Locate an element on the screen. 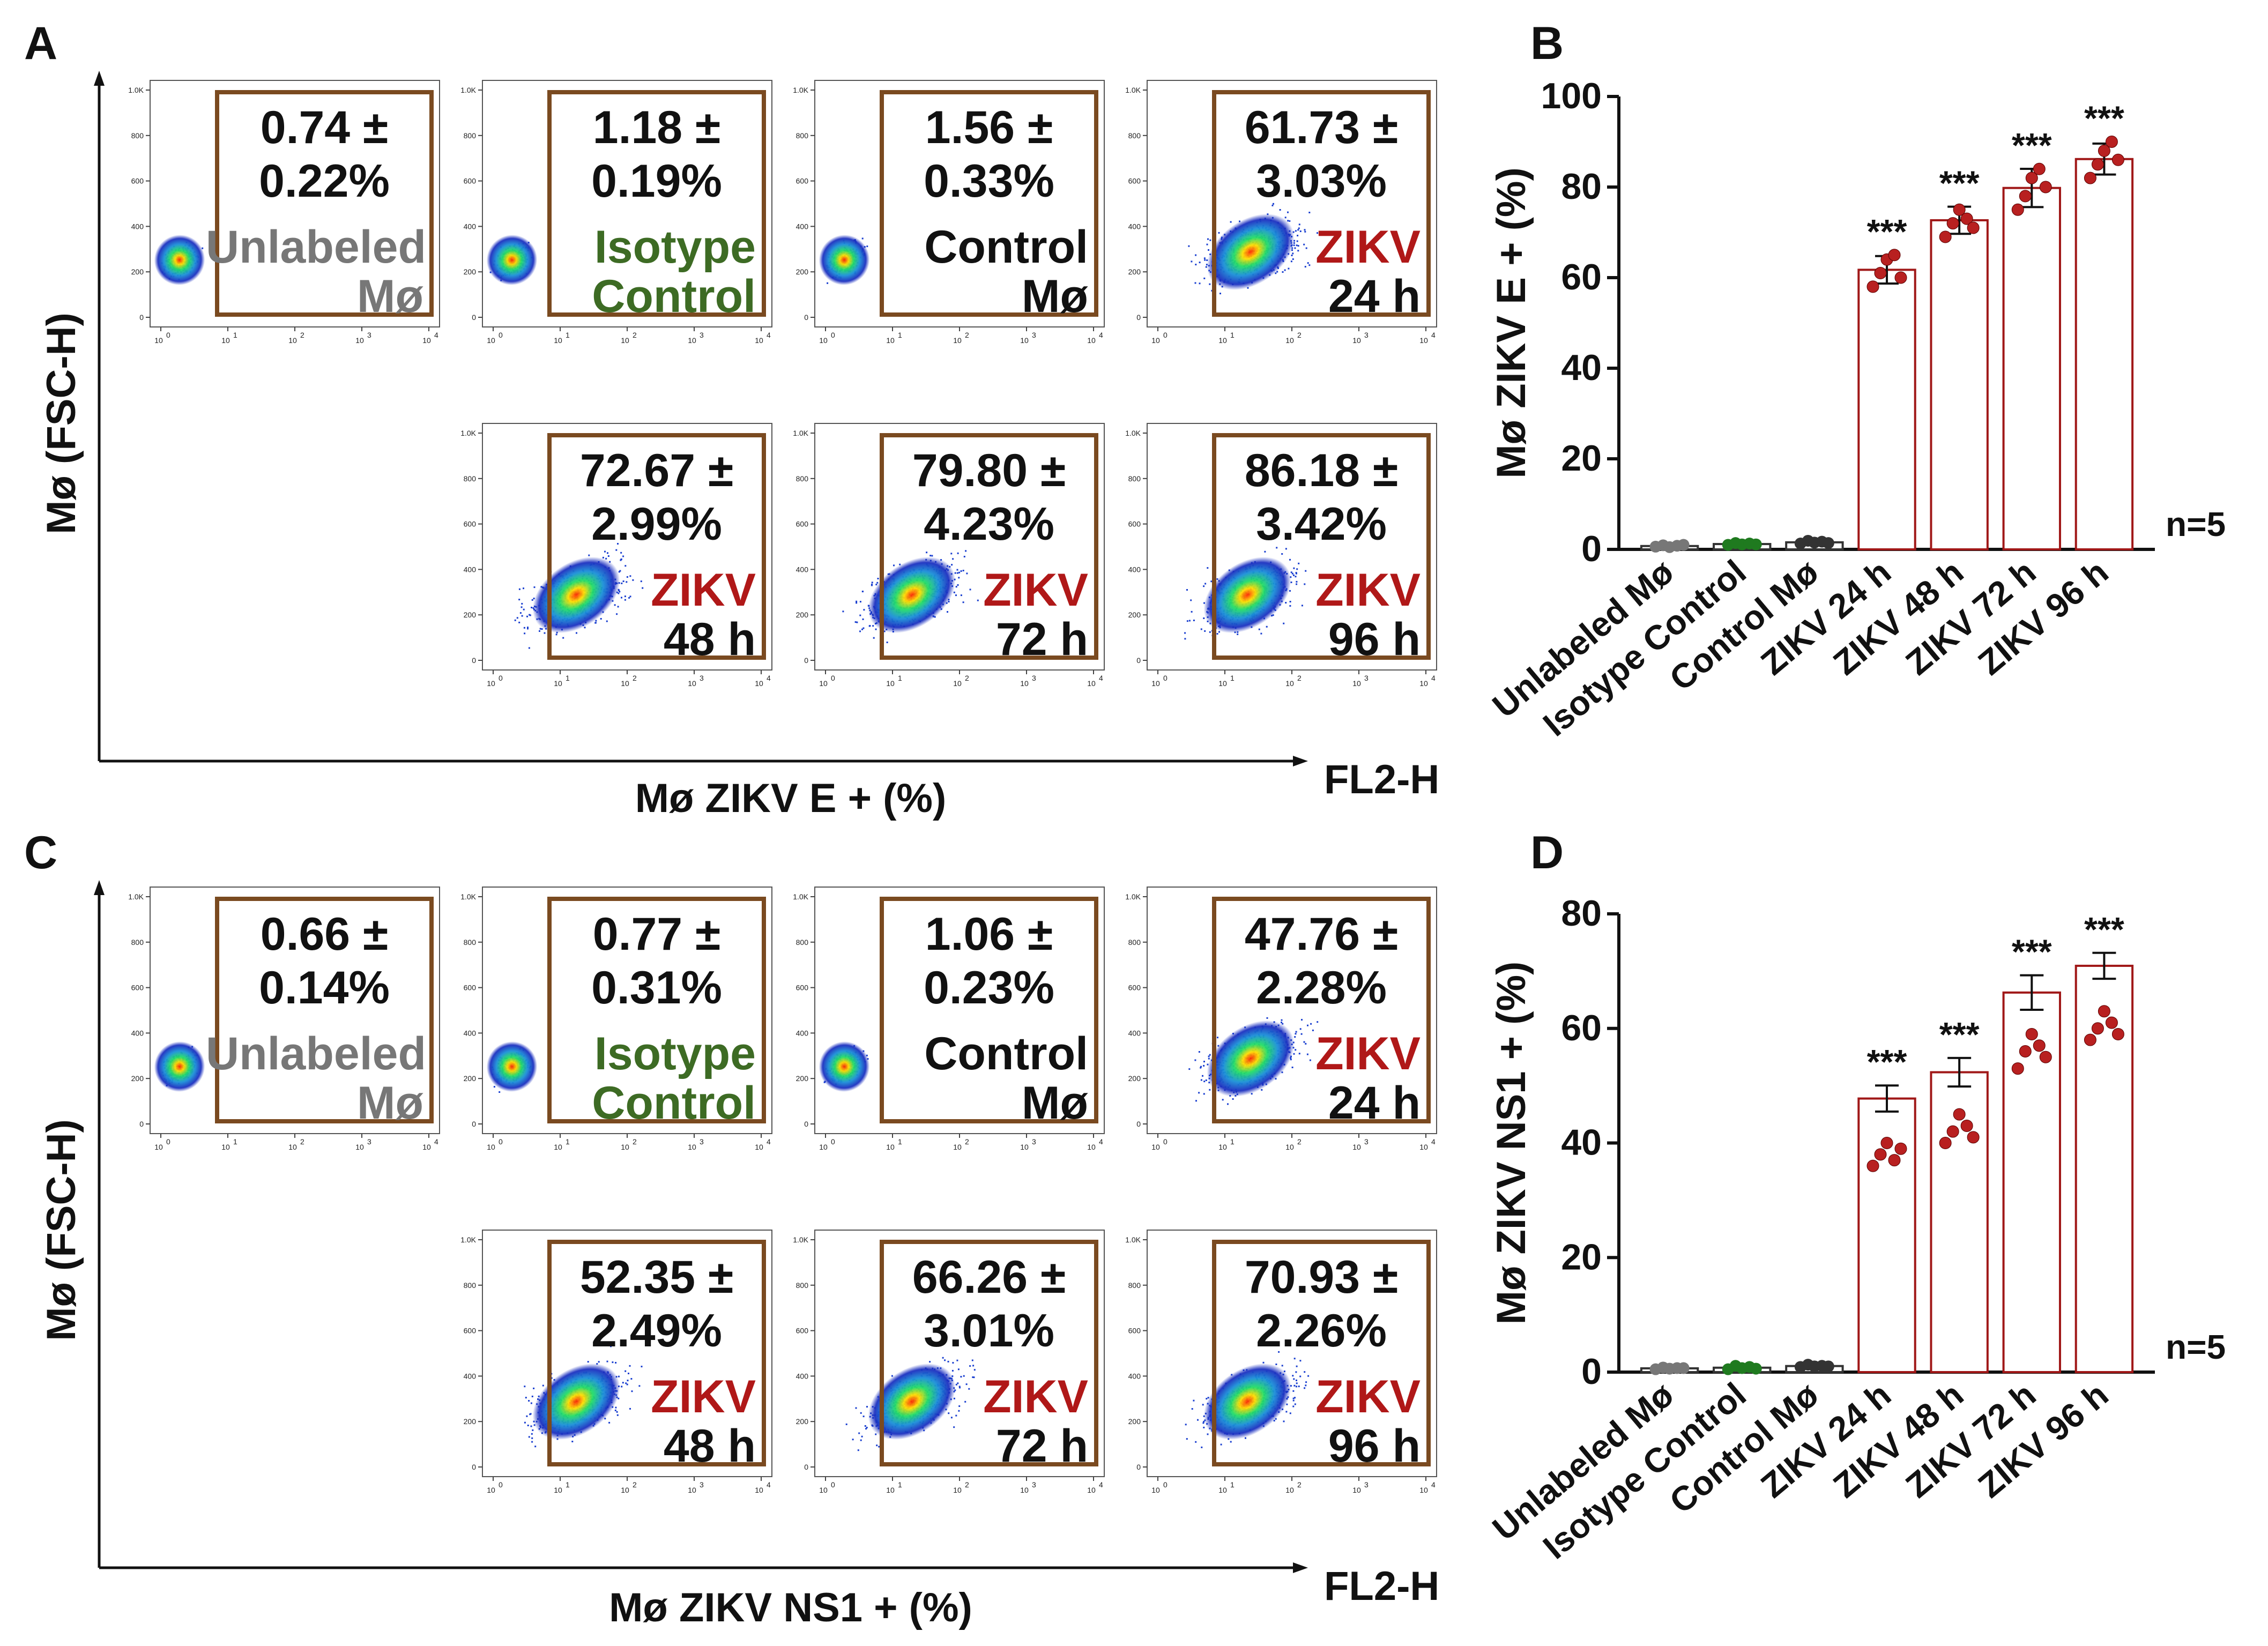 Image resolution: width=2268 pixels, height=1646 pixels. y-tick-label: 800 is located at coordinates (470, 942).